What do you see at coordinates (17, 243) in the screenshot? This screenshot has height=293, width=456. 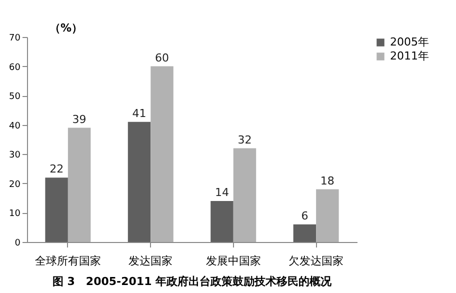 I see `y-tick-label: 0` at bounding box center [17, 243].